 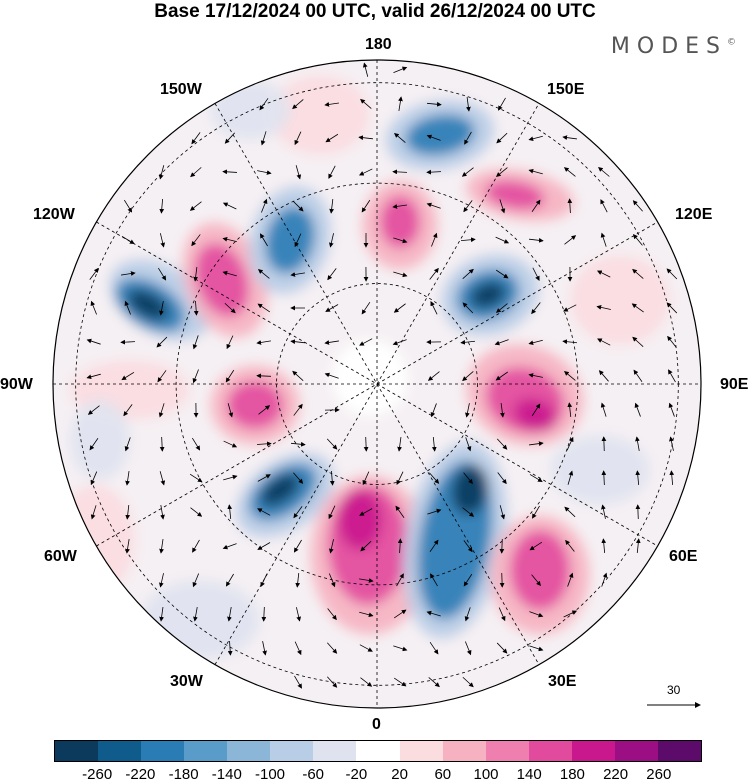 What do you see at coordinates (674, 705) in the screenshot?
I see `reference-arrow-icon` at bounding box center [674, 705].